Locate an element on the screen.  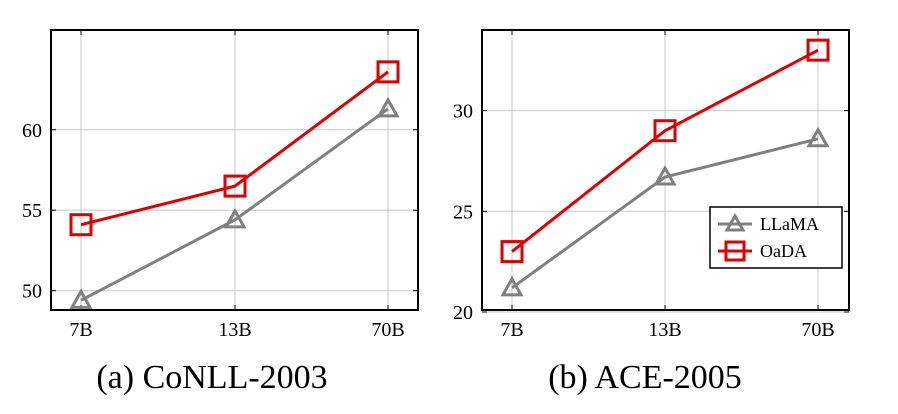
legend-box is located at coordinates (776, 237).